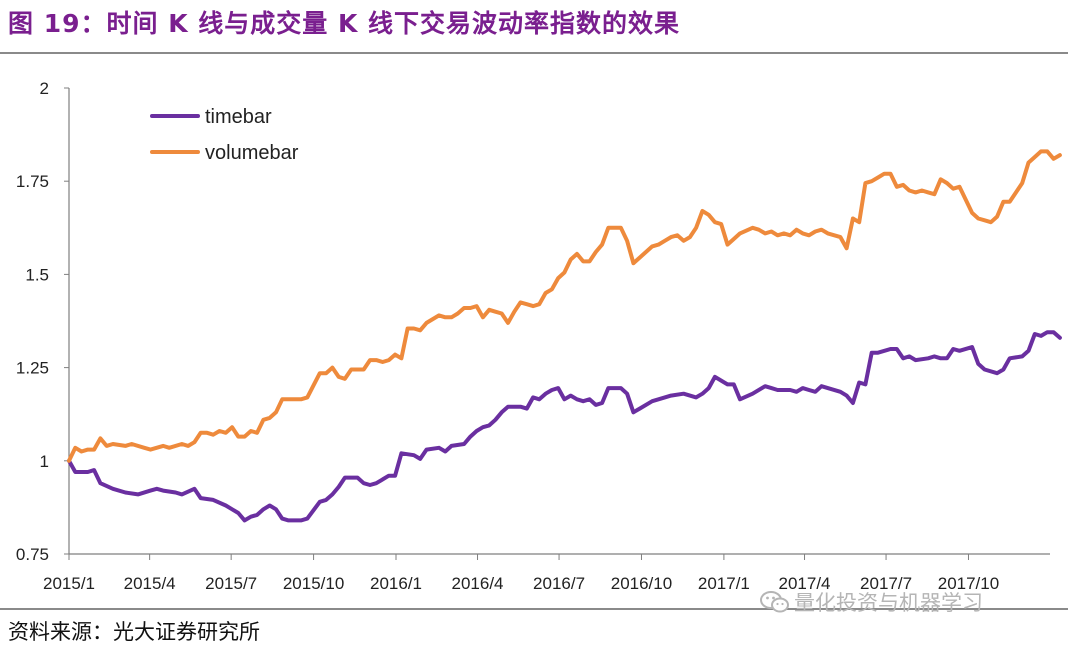 The height and width of the screenshot is (652, 1080). What do you see at coordinates (888, 603) in the screenshot?
I see `watermark-text: 量化投资与机器学习` at bounding box center [888, 603].